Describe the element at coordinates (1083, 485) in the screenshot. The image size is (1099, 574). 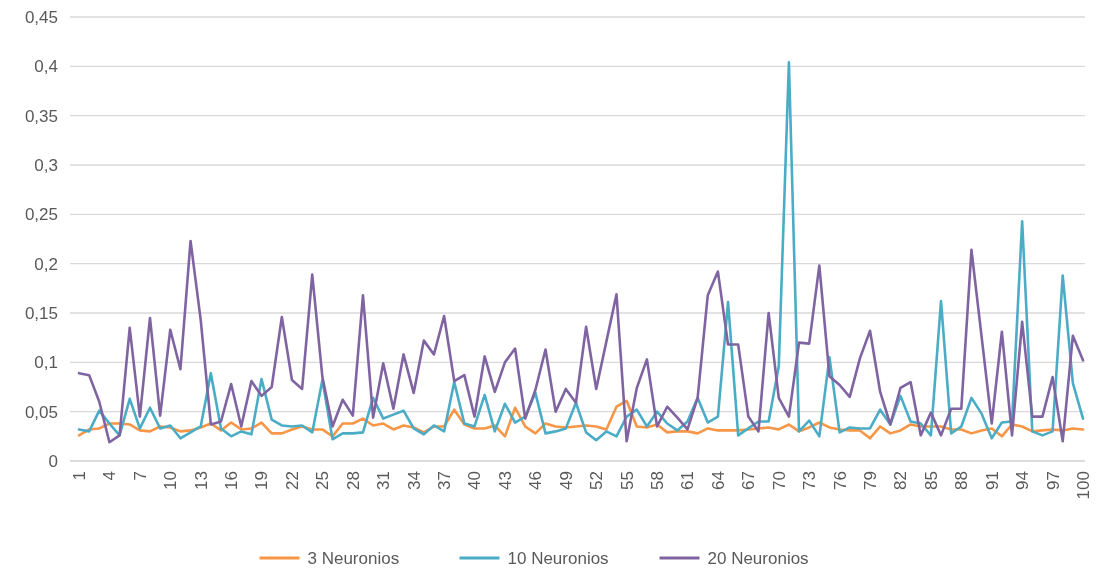
I see `x-tick-label: 100` at that location.